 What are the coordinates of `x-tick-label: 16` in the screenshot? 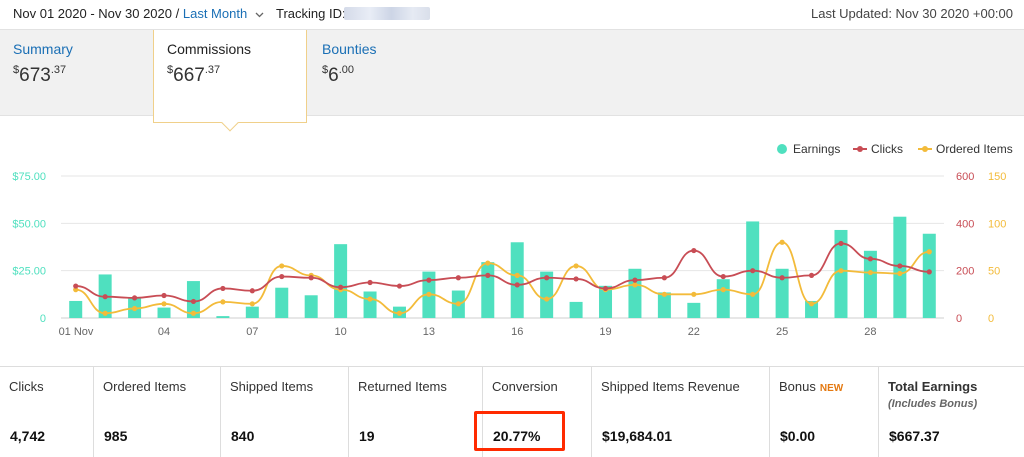 It's located at (517, 332).